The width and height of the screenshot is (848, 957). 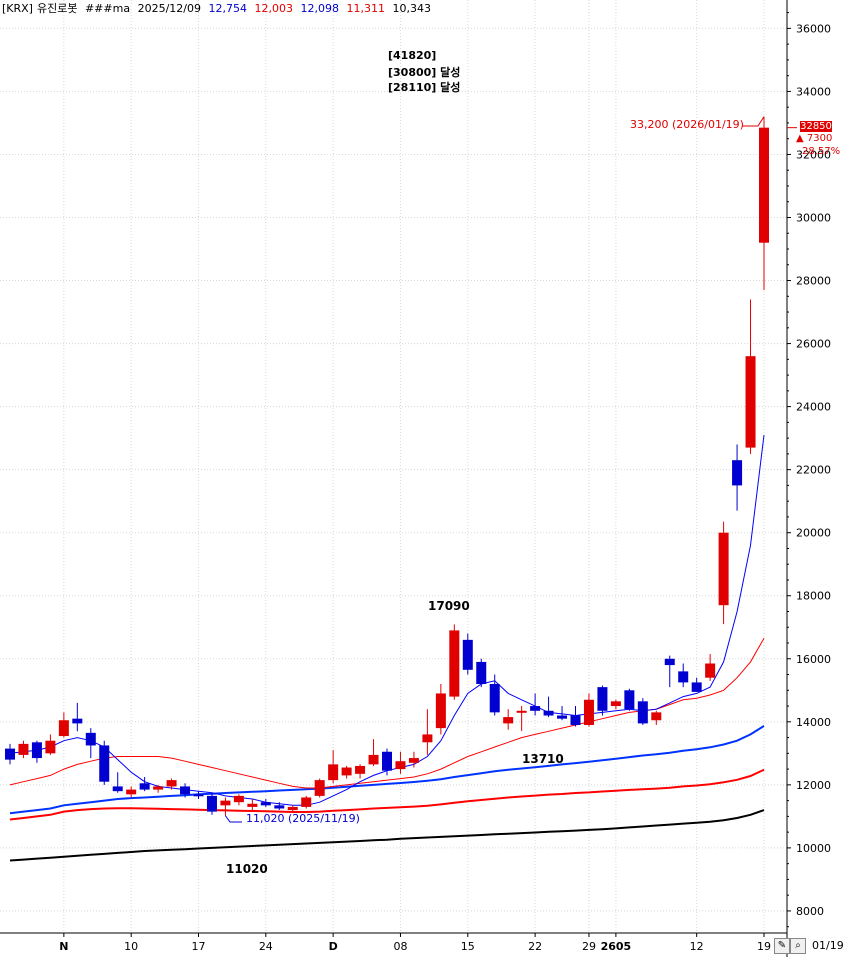 I want to click on high-marker-label: 33,200 (2026/01/19), so click(x=687, y=124).